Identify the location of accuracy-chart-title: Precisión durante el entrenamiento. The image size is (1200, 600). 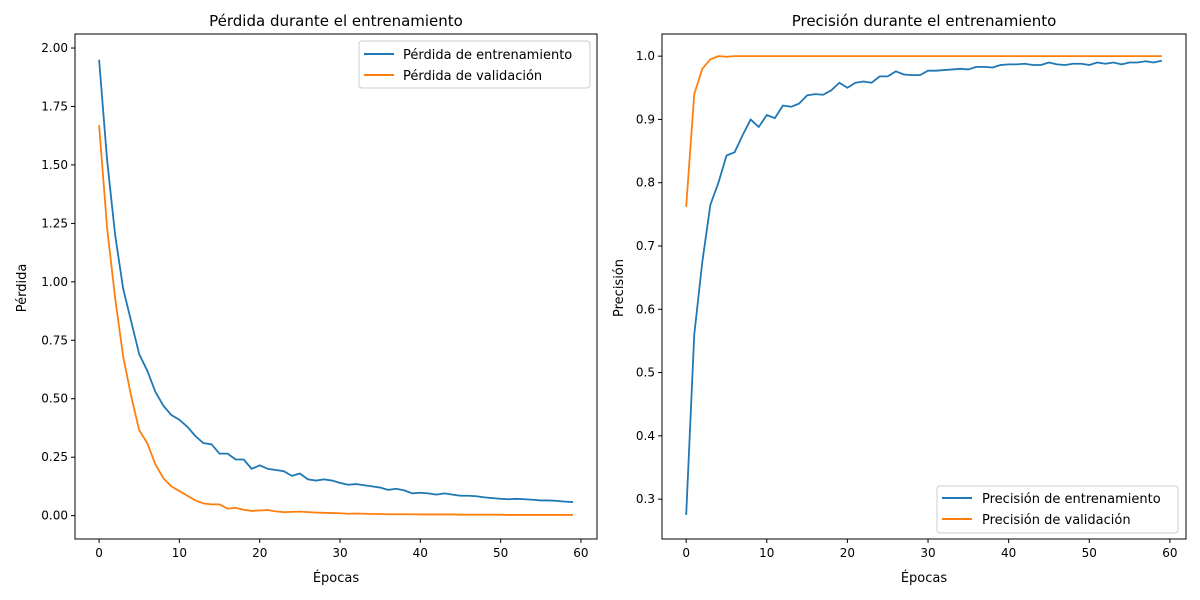
(924, 21).